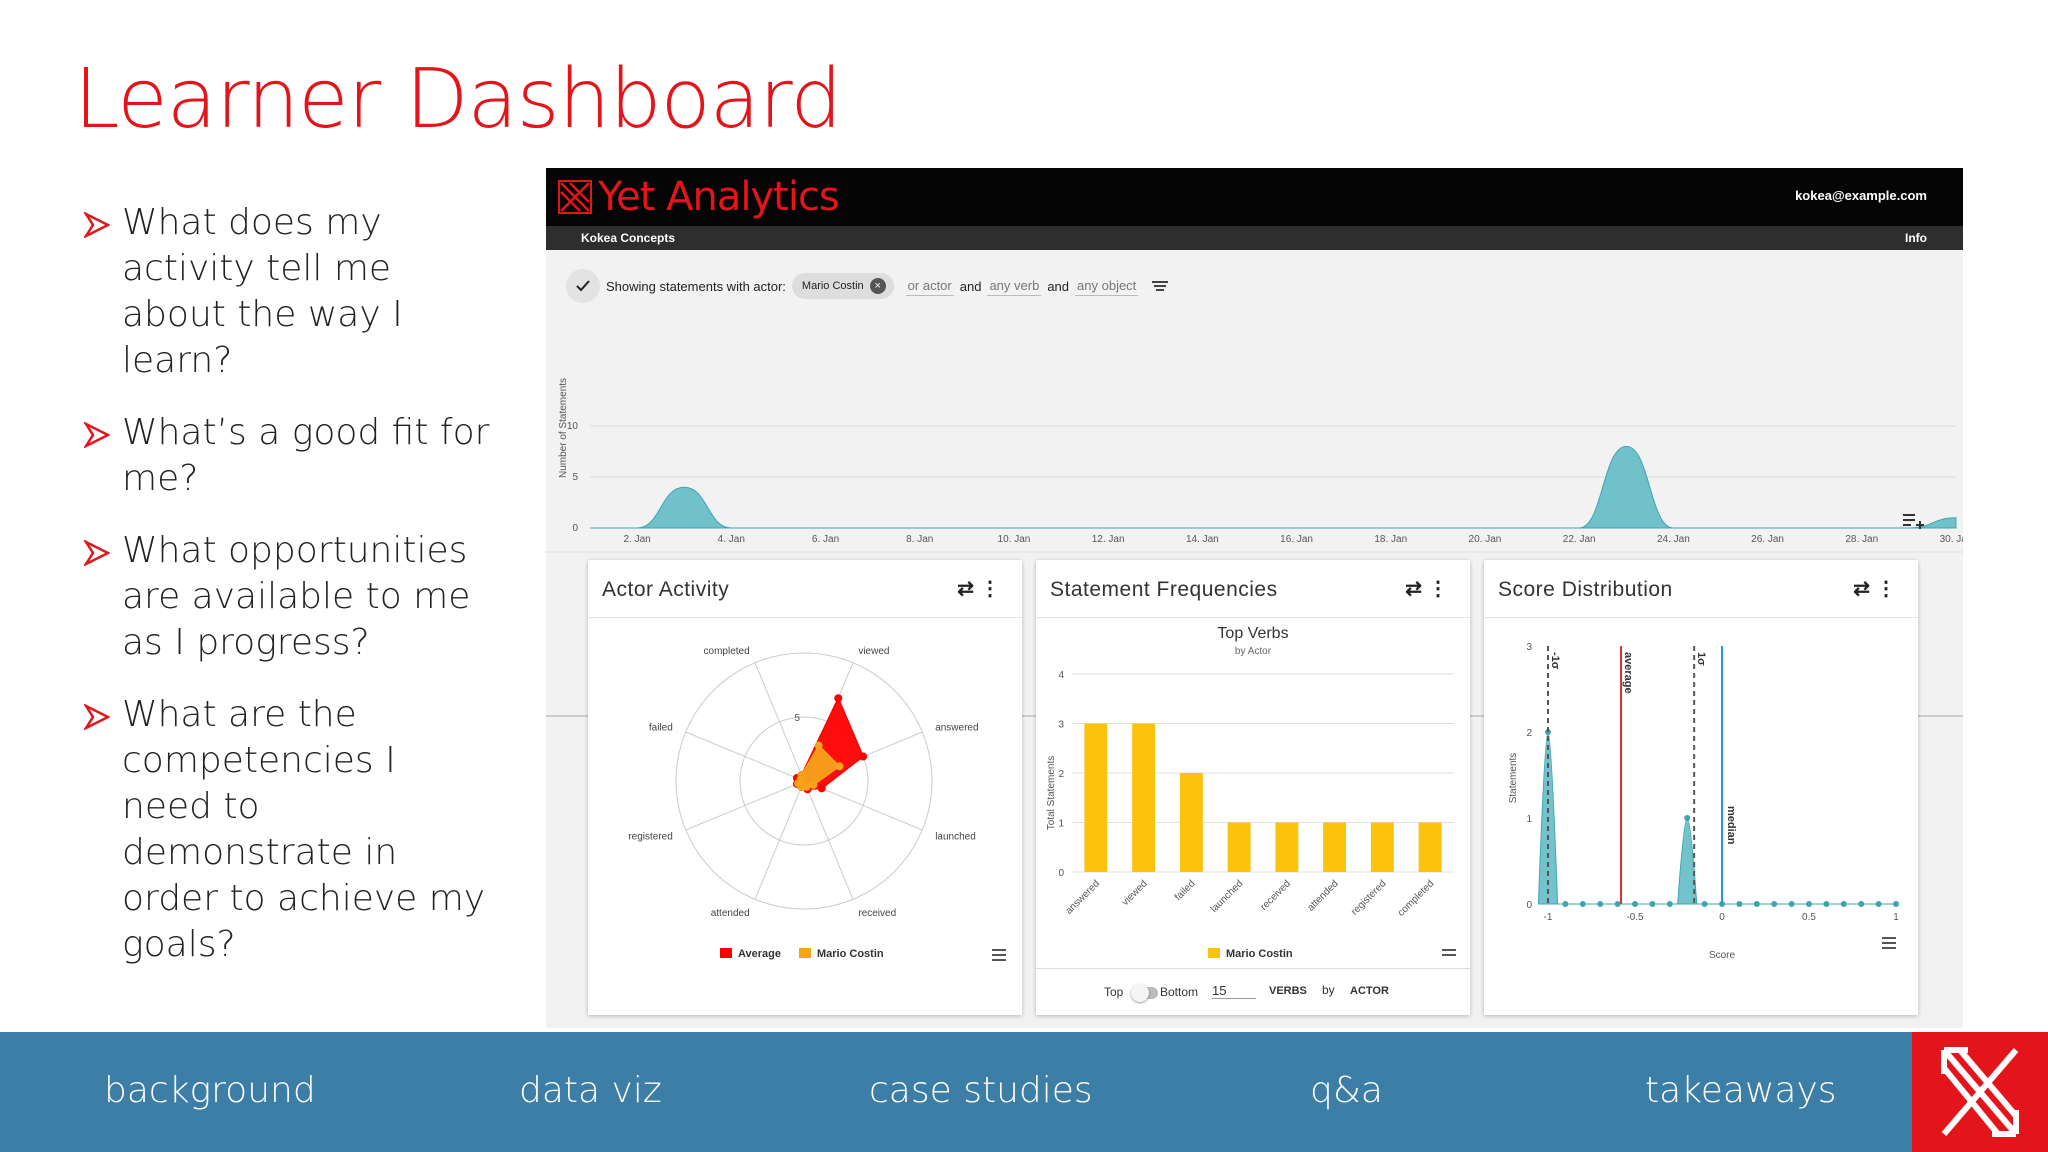 The width and height of the screenshot is (2048, 1152). Describe the element at coordinates (1108, 539) in the screenshot. I see `x-tick-label: 12. Jan` at that location.